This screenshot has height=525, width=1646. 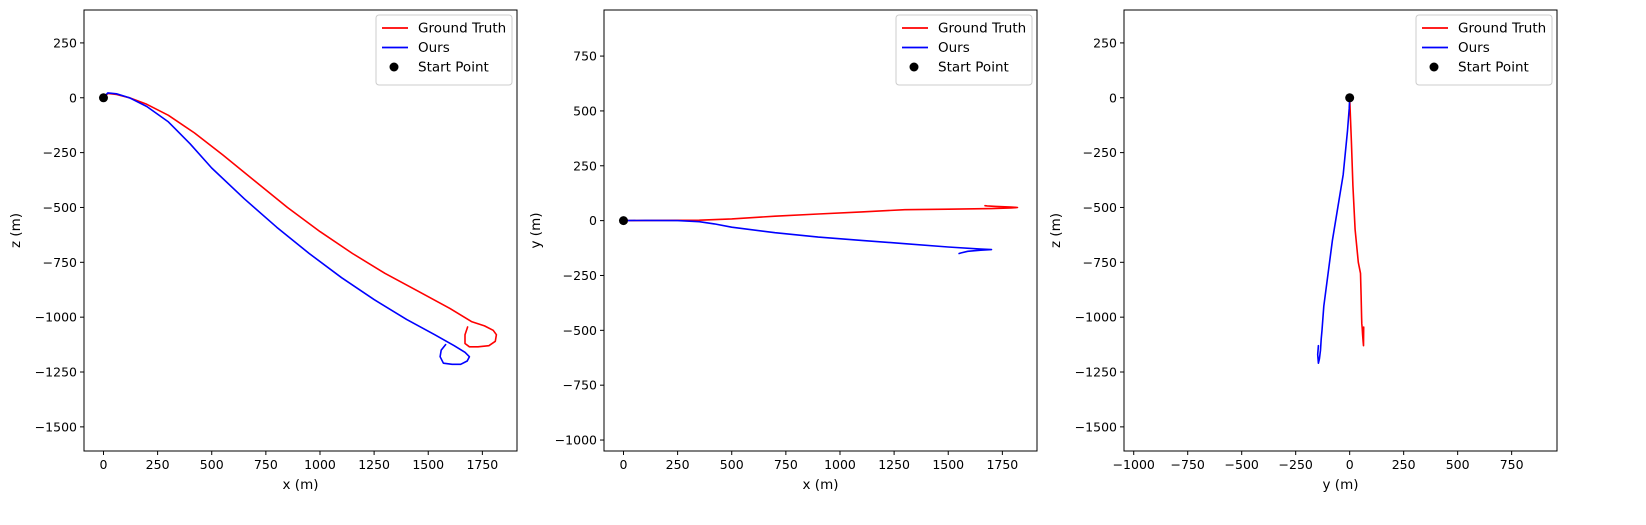 I want to click on x-tick-label: −750, so click(x=1188, y=464).